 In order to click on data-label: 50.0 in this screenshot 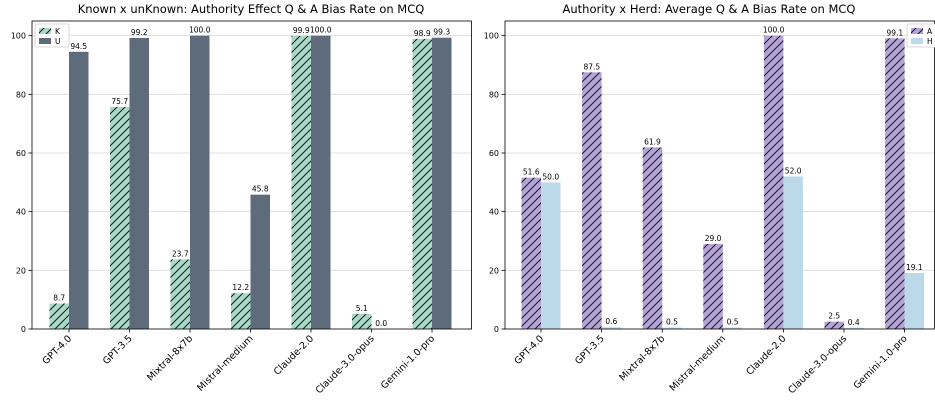, I will do `click(550, 176)`.